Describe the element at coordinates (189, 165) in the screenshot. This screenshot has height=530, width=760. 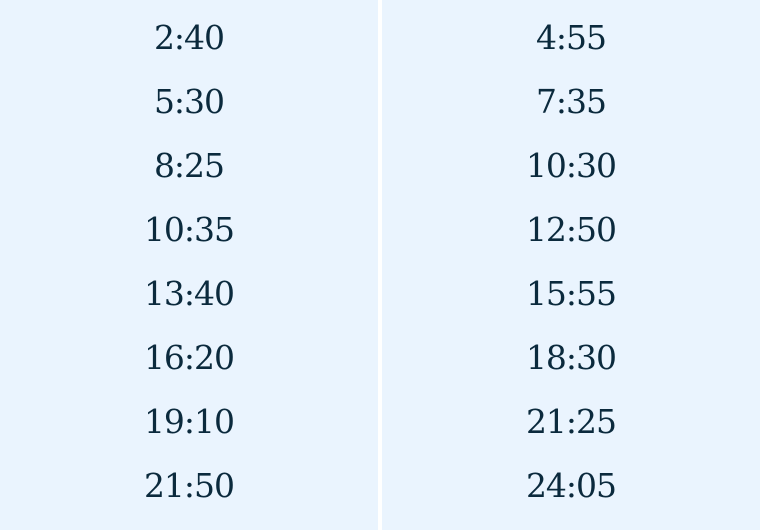
I see `time-cell: 8:25` at that location.